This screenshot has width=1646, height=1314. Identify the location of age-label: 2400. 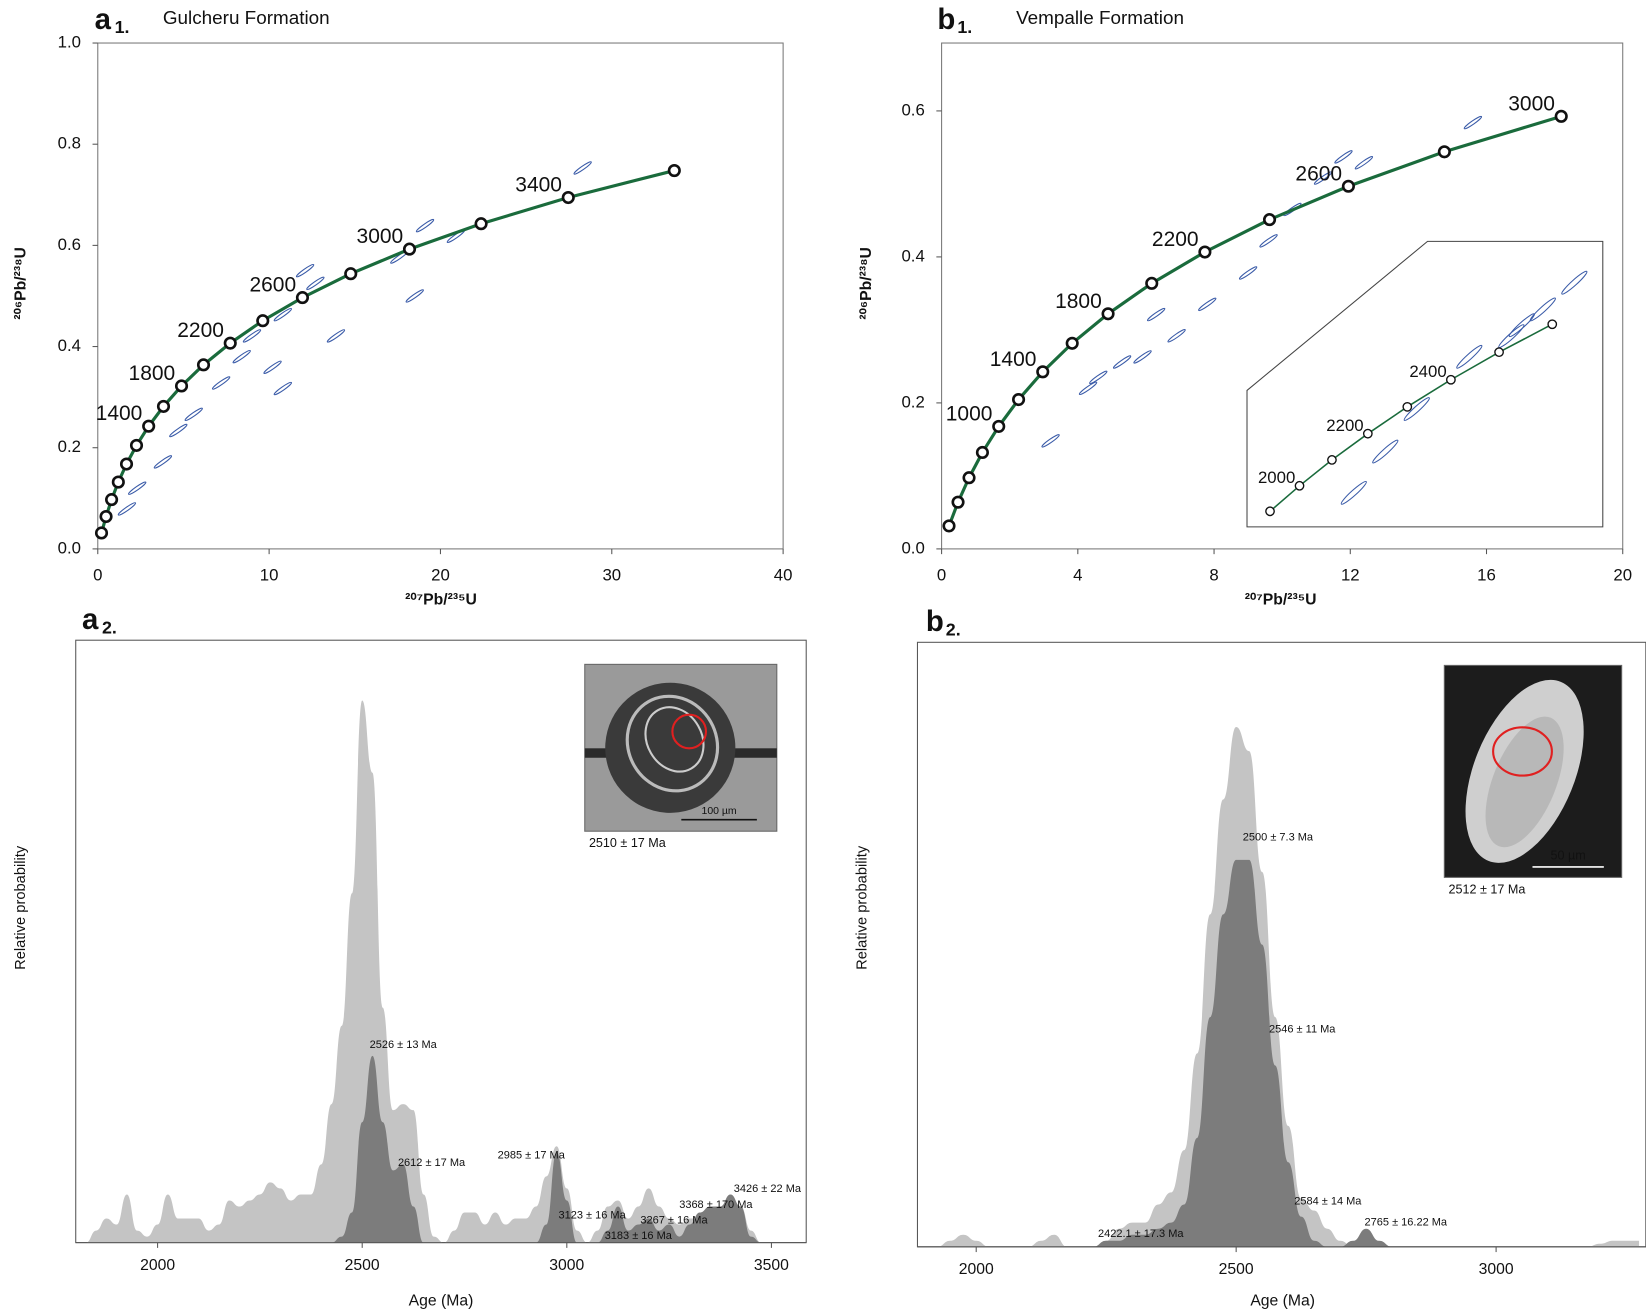
(1427, 371).